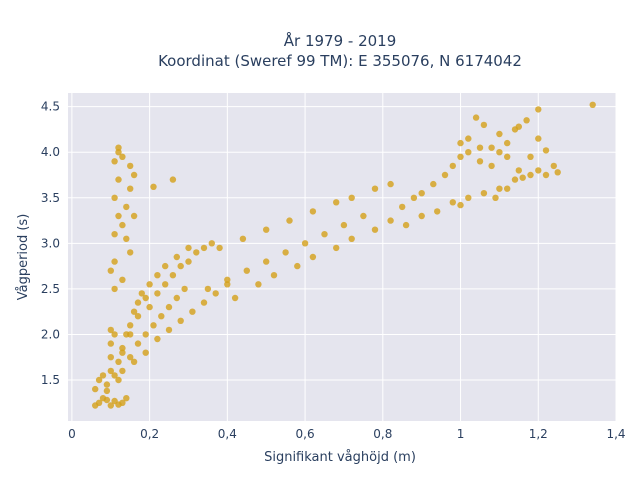 This screenshot has height=480, width=640. I want to click on x-axis-label: Signifikant våghöjd (m), so click(340, 457).